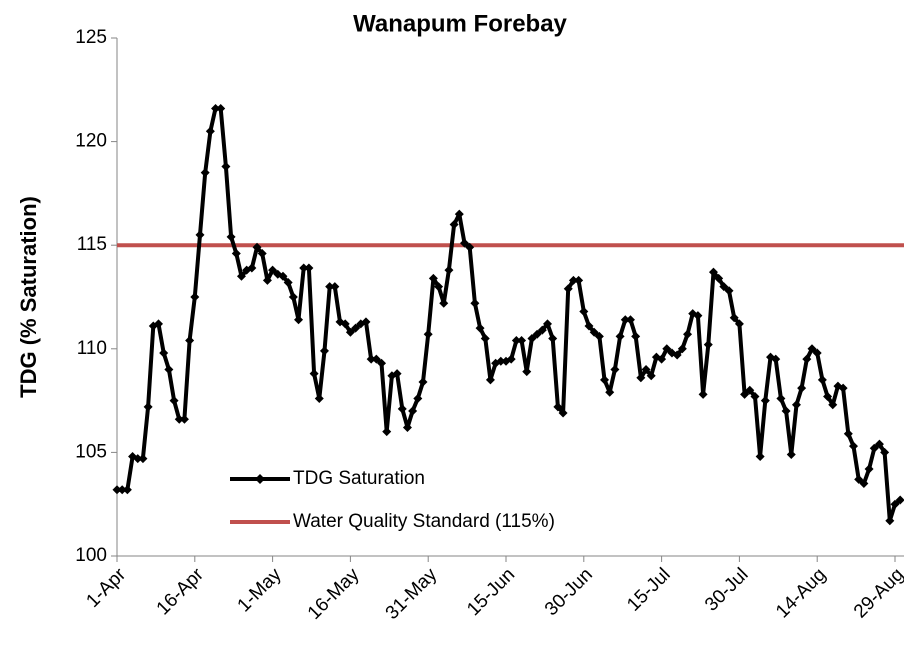 The width and height of the screenshot is (904, 653). What do you see at coordinates (359, 478) in the screenshot?
I see `legend-label: TDG Saturation` at bounding box center [359, 478].